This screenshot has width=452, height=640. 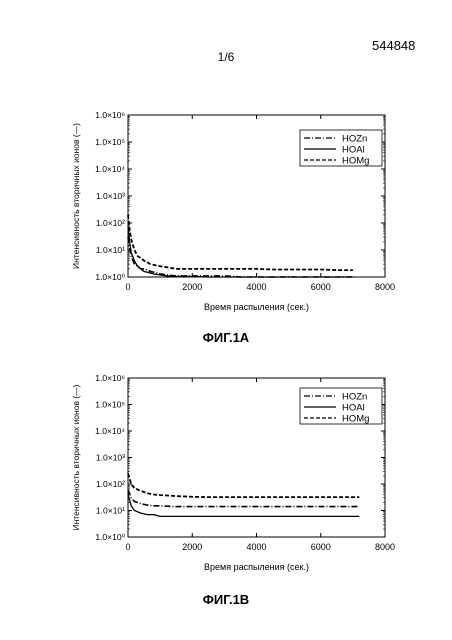 I want to click on legend-box, so click(x=341, y=148).